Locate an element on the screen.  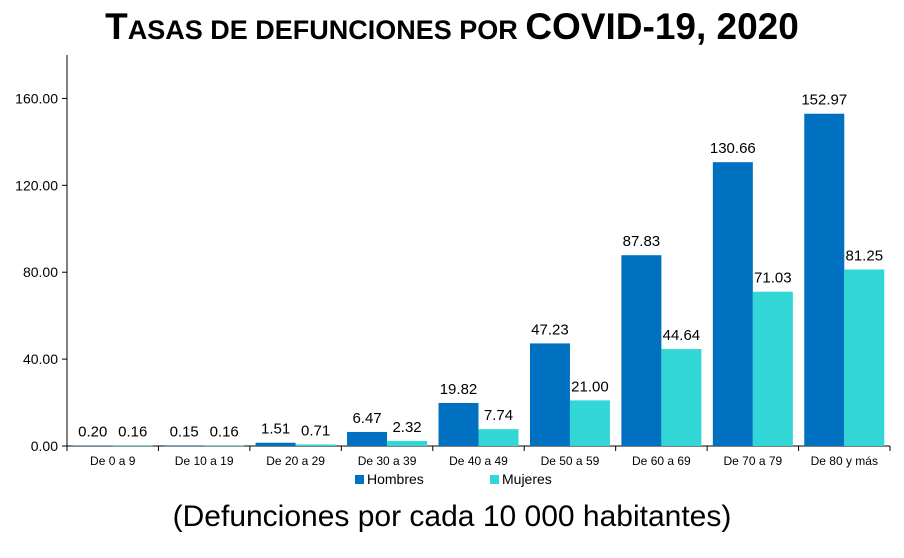
x-tick-label: De 70 a 79 is located at coordinates (752, 461).